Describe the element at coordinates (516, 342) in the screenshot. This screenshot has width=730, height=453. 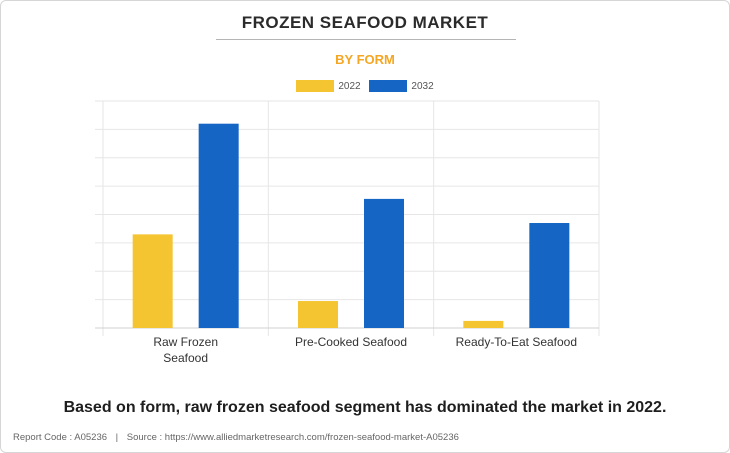
I see `x-tick-label: Ready-To-Eat Seafood` at that location.